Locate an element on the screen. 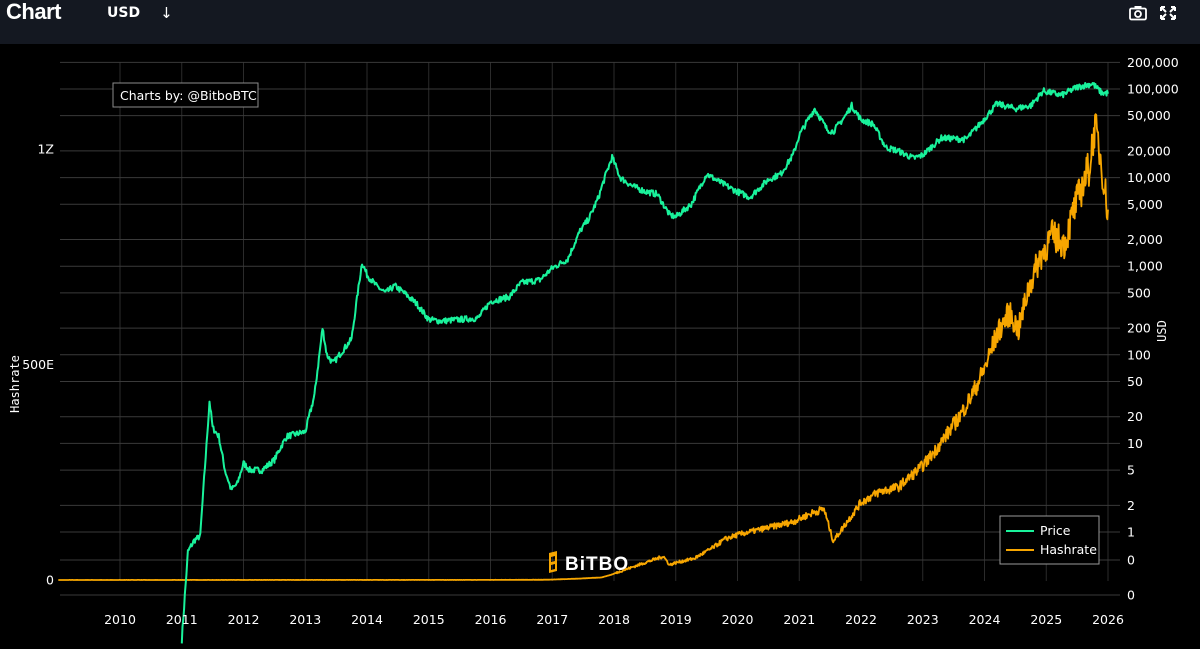 The image size is (1200, 649). bitbo-watermark: BiTBO is located at coordinates (589, 563).